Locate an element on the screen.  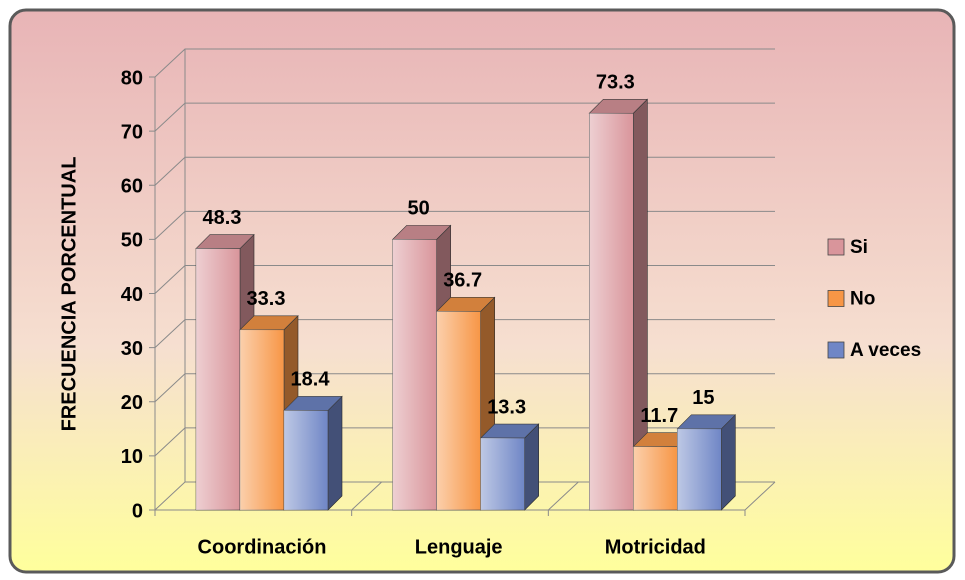
legend-label: A veces is located at coordinates (885, 350).